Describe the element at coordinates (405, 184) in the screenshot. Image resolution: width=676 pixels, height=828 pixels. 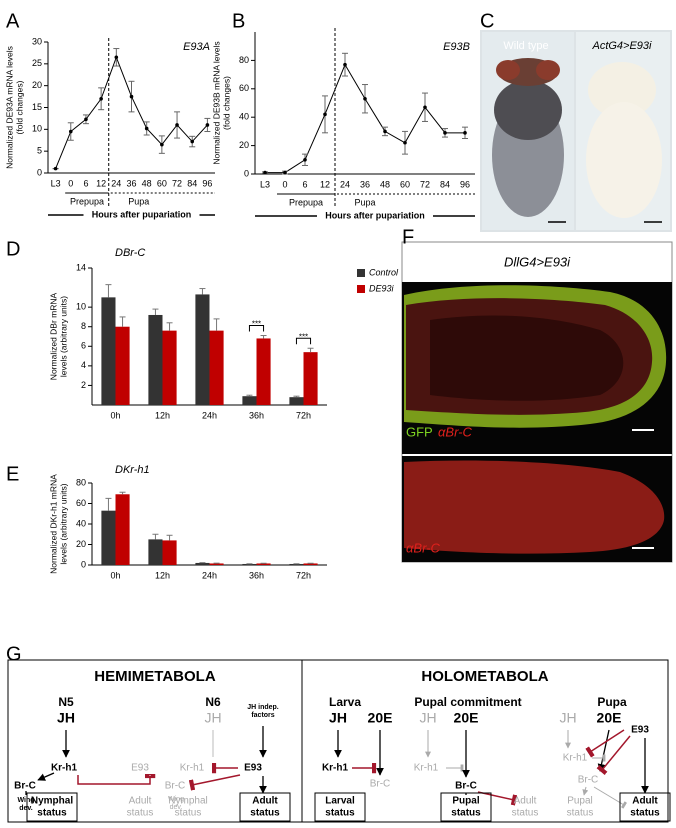
I see `x-tick-label: 60` at that location.